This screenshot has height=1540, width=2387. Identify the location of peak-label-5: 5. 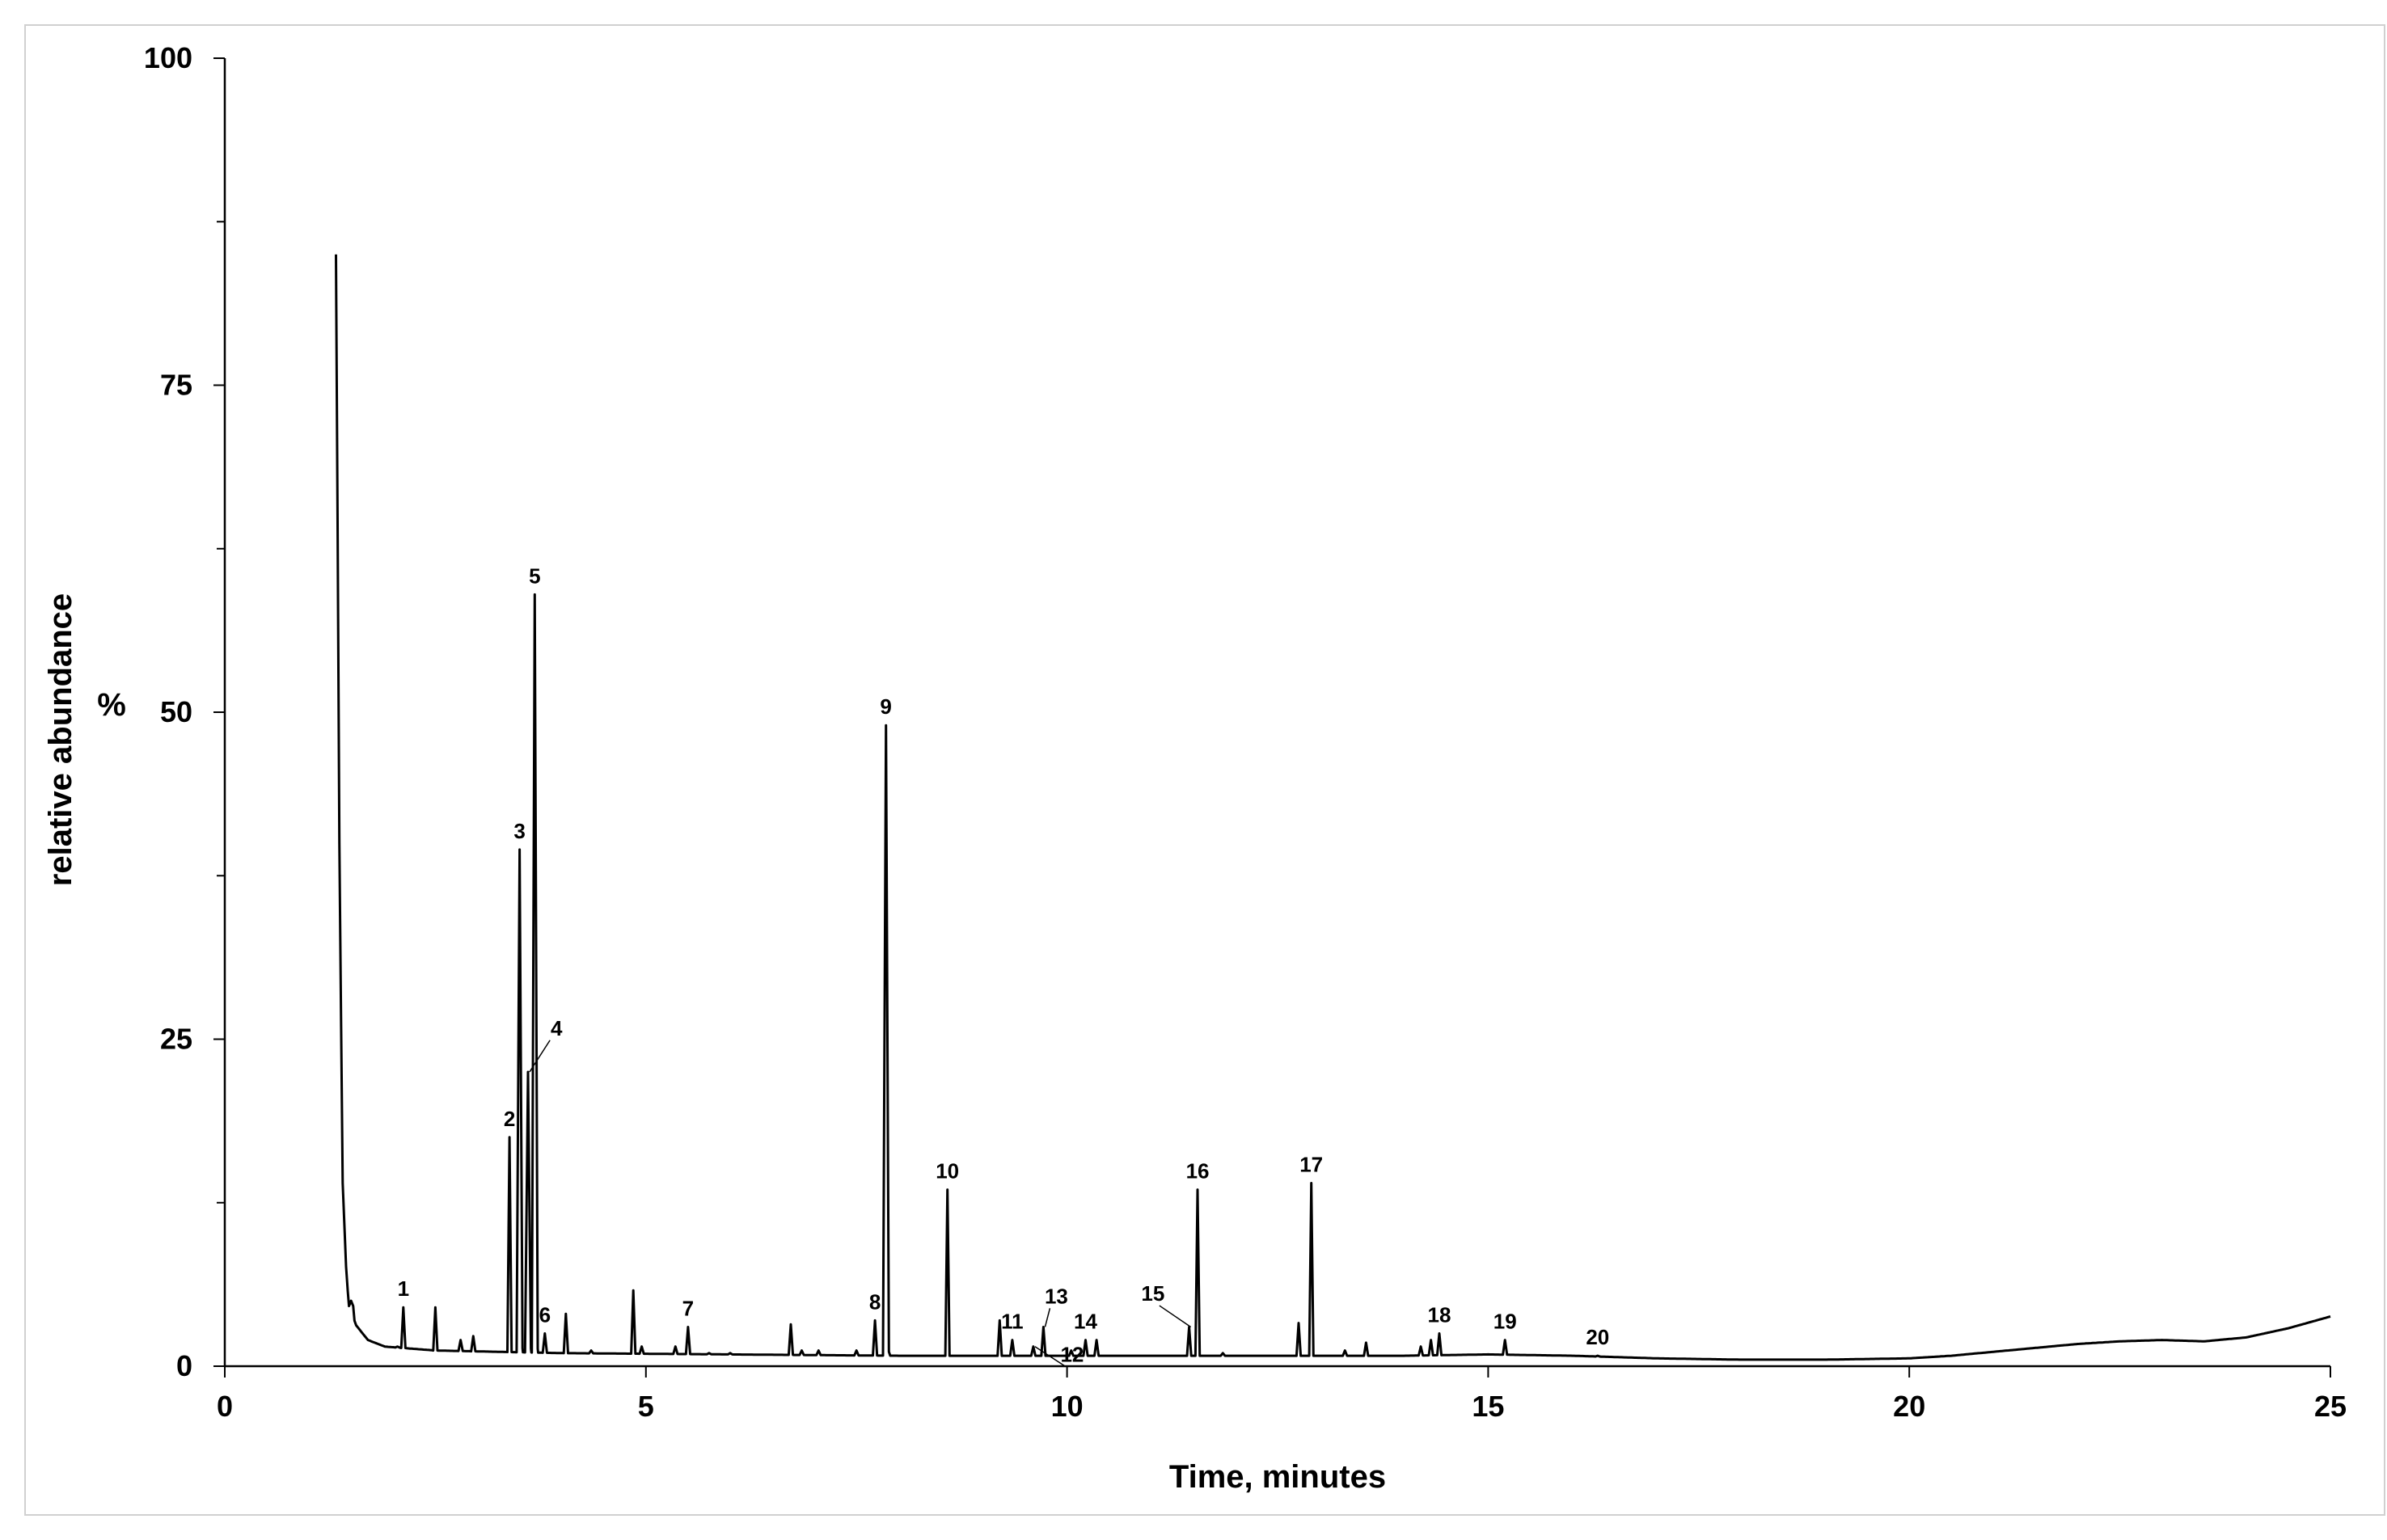
(534, 575).